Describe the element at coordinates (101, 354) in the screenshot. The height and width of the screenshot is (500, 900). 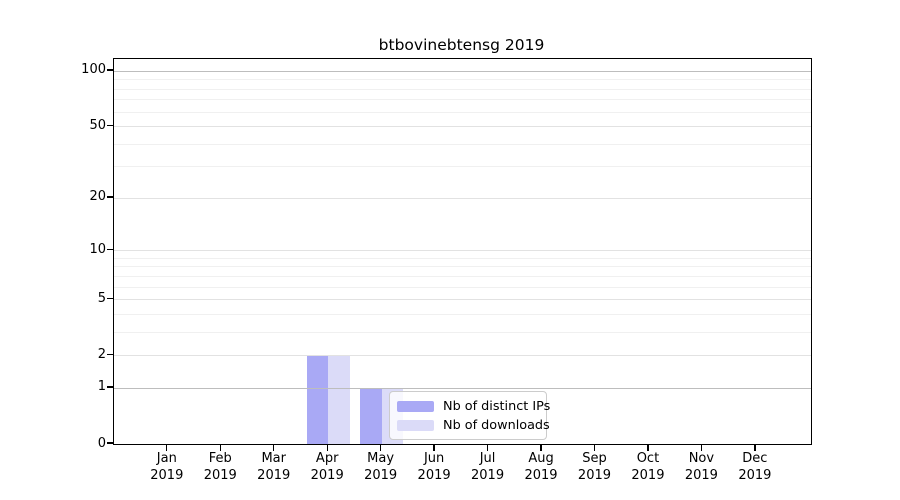
I see `y-tick-label: 2` at that location.